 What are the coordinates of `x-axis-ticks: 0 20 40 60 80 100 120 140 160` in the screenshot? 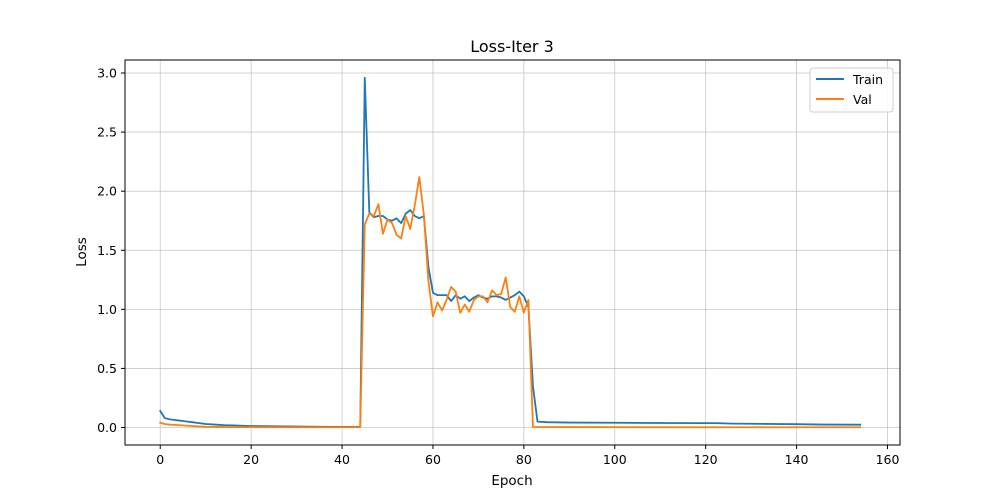 It's located at (527, 456).